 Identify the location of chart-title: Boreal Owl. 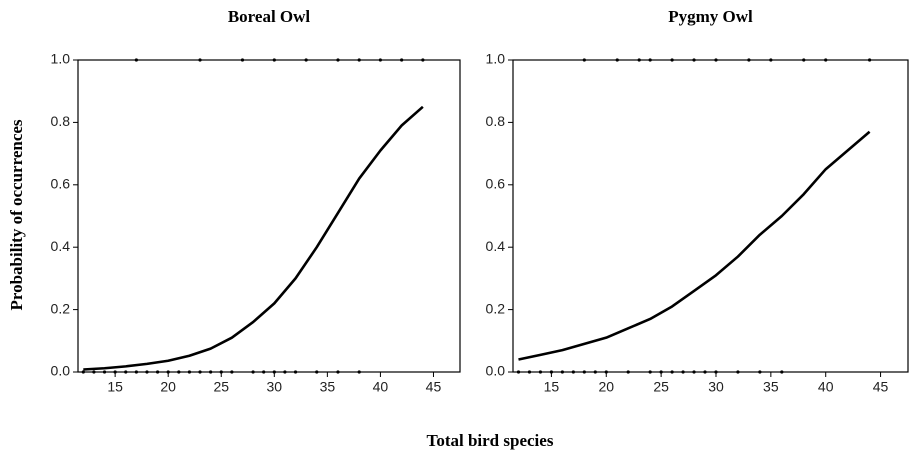
(269, 16).